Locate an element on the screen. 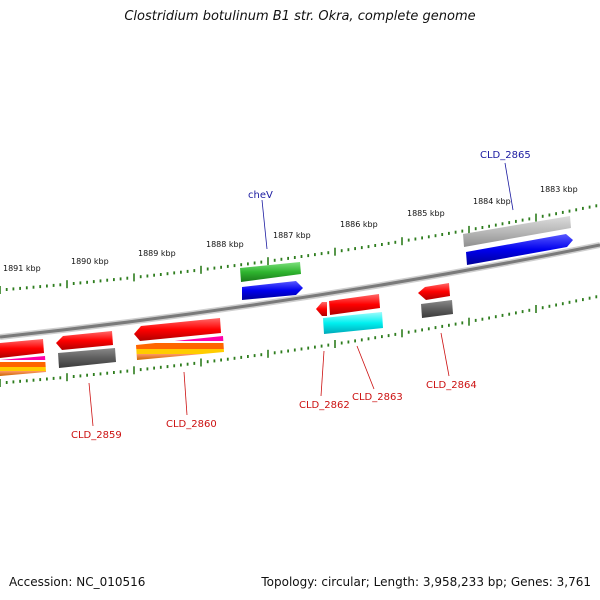  gene-left-edge is located at coordinates (23, 357).